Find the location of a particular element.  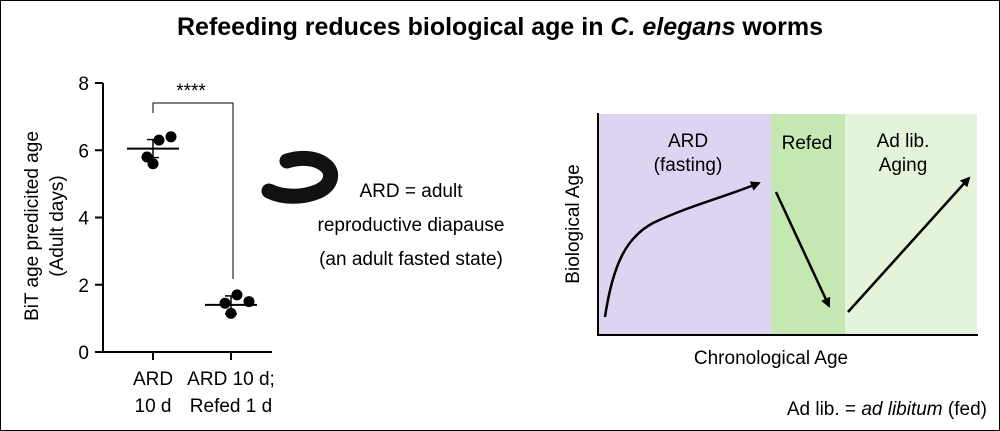

y-tick-label: 2 is located at coordinates (83, 286).